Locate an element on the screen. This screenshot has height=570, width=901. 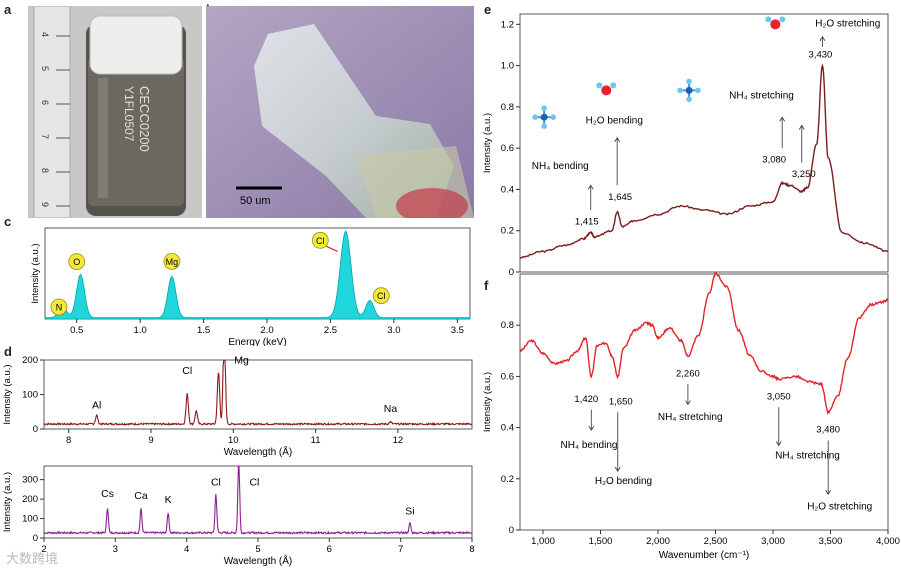
xrf-bottom-x-tick-label: 7 is located at coordinates (400, 549).